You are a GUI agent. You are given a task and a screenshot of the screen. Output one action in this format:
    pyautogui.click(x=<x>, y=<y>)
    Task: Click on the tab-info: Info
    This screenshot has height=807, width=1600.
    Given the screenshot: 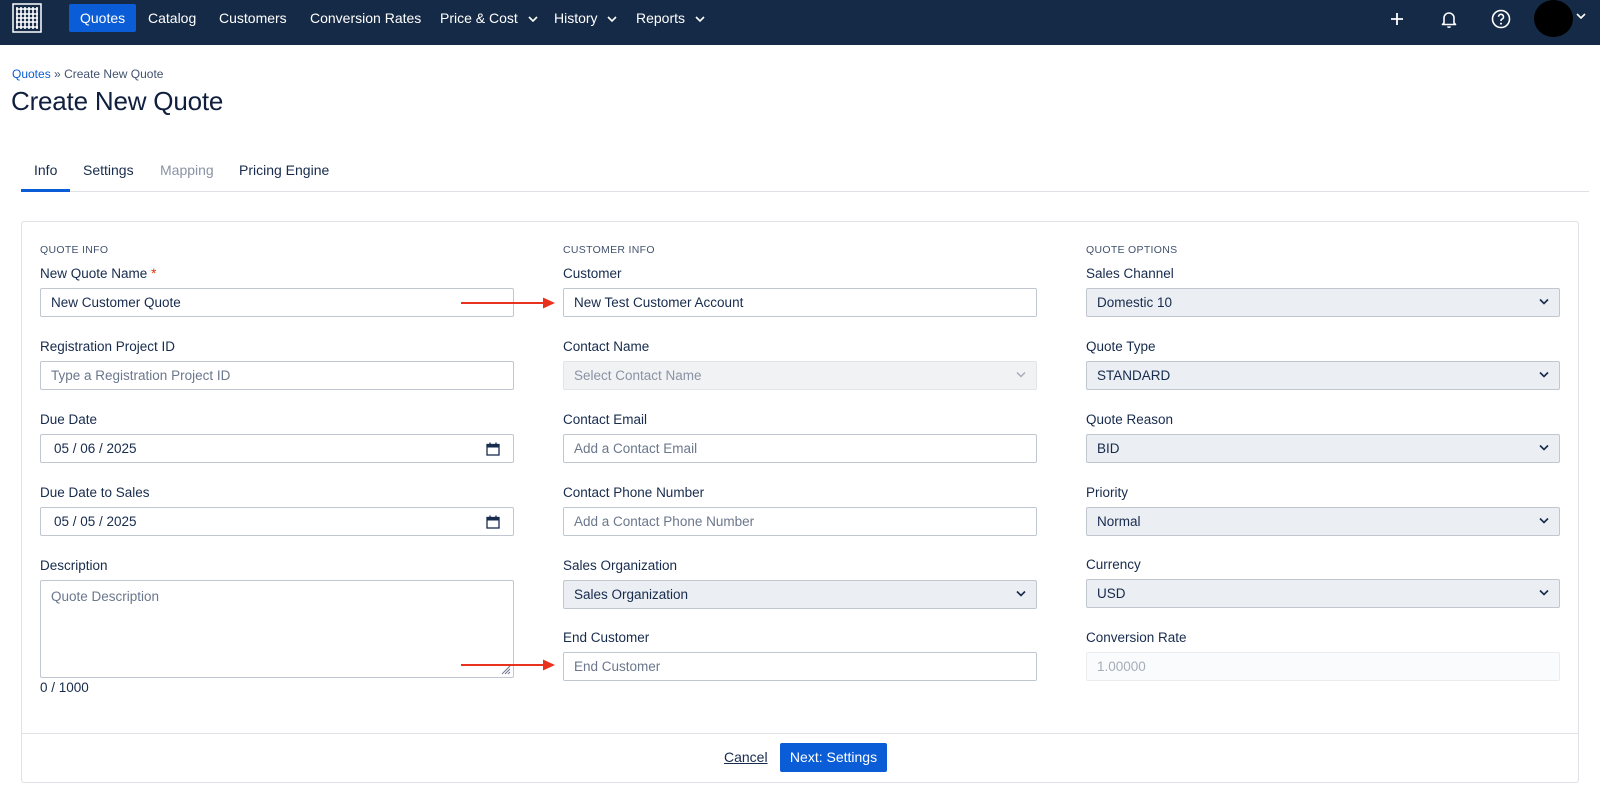 What is the action you would take?
    pyautogui.click(x=46, y=170)
    